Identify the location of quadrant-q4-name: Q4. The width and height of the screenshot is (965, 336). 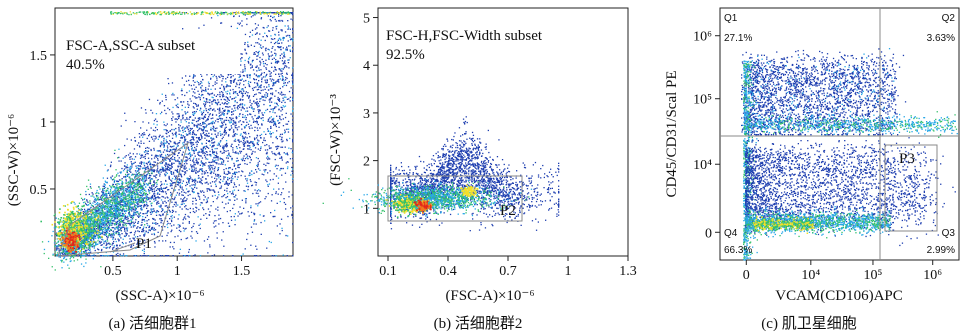
(731, 233).